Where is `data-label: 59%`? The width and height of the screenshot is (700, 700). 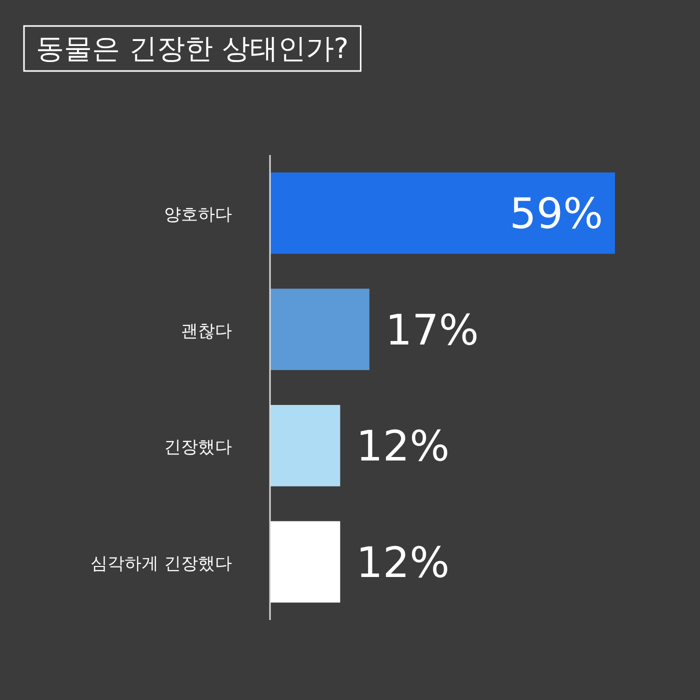
data-label: 59% is located at coordinates (556, 213).